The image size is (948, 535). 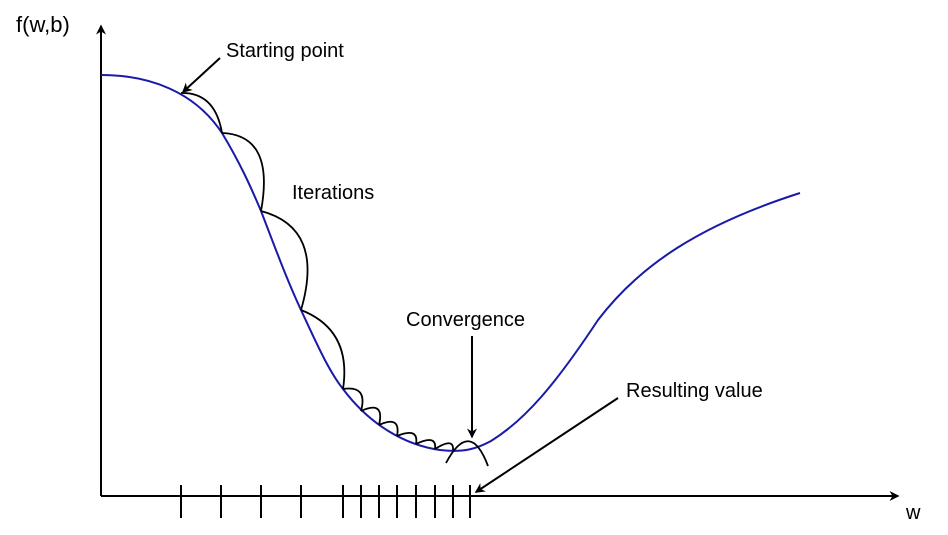 I want to click on starting-point-label: Starting point, so click(x=285, y=51).